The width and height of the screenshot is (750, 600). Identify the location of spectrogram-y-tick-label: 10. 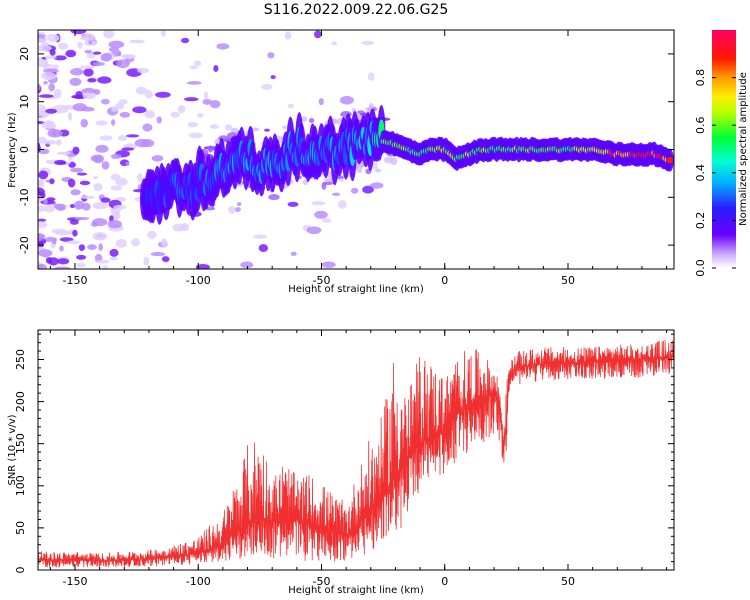
(24, 102).